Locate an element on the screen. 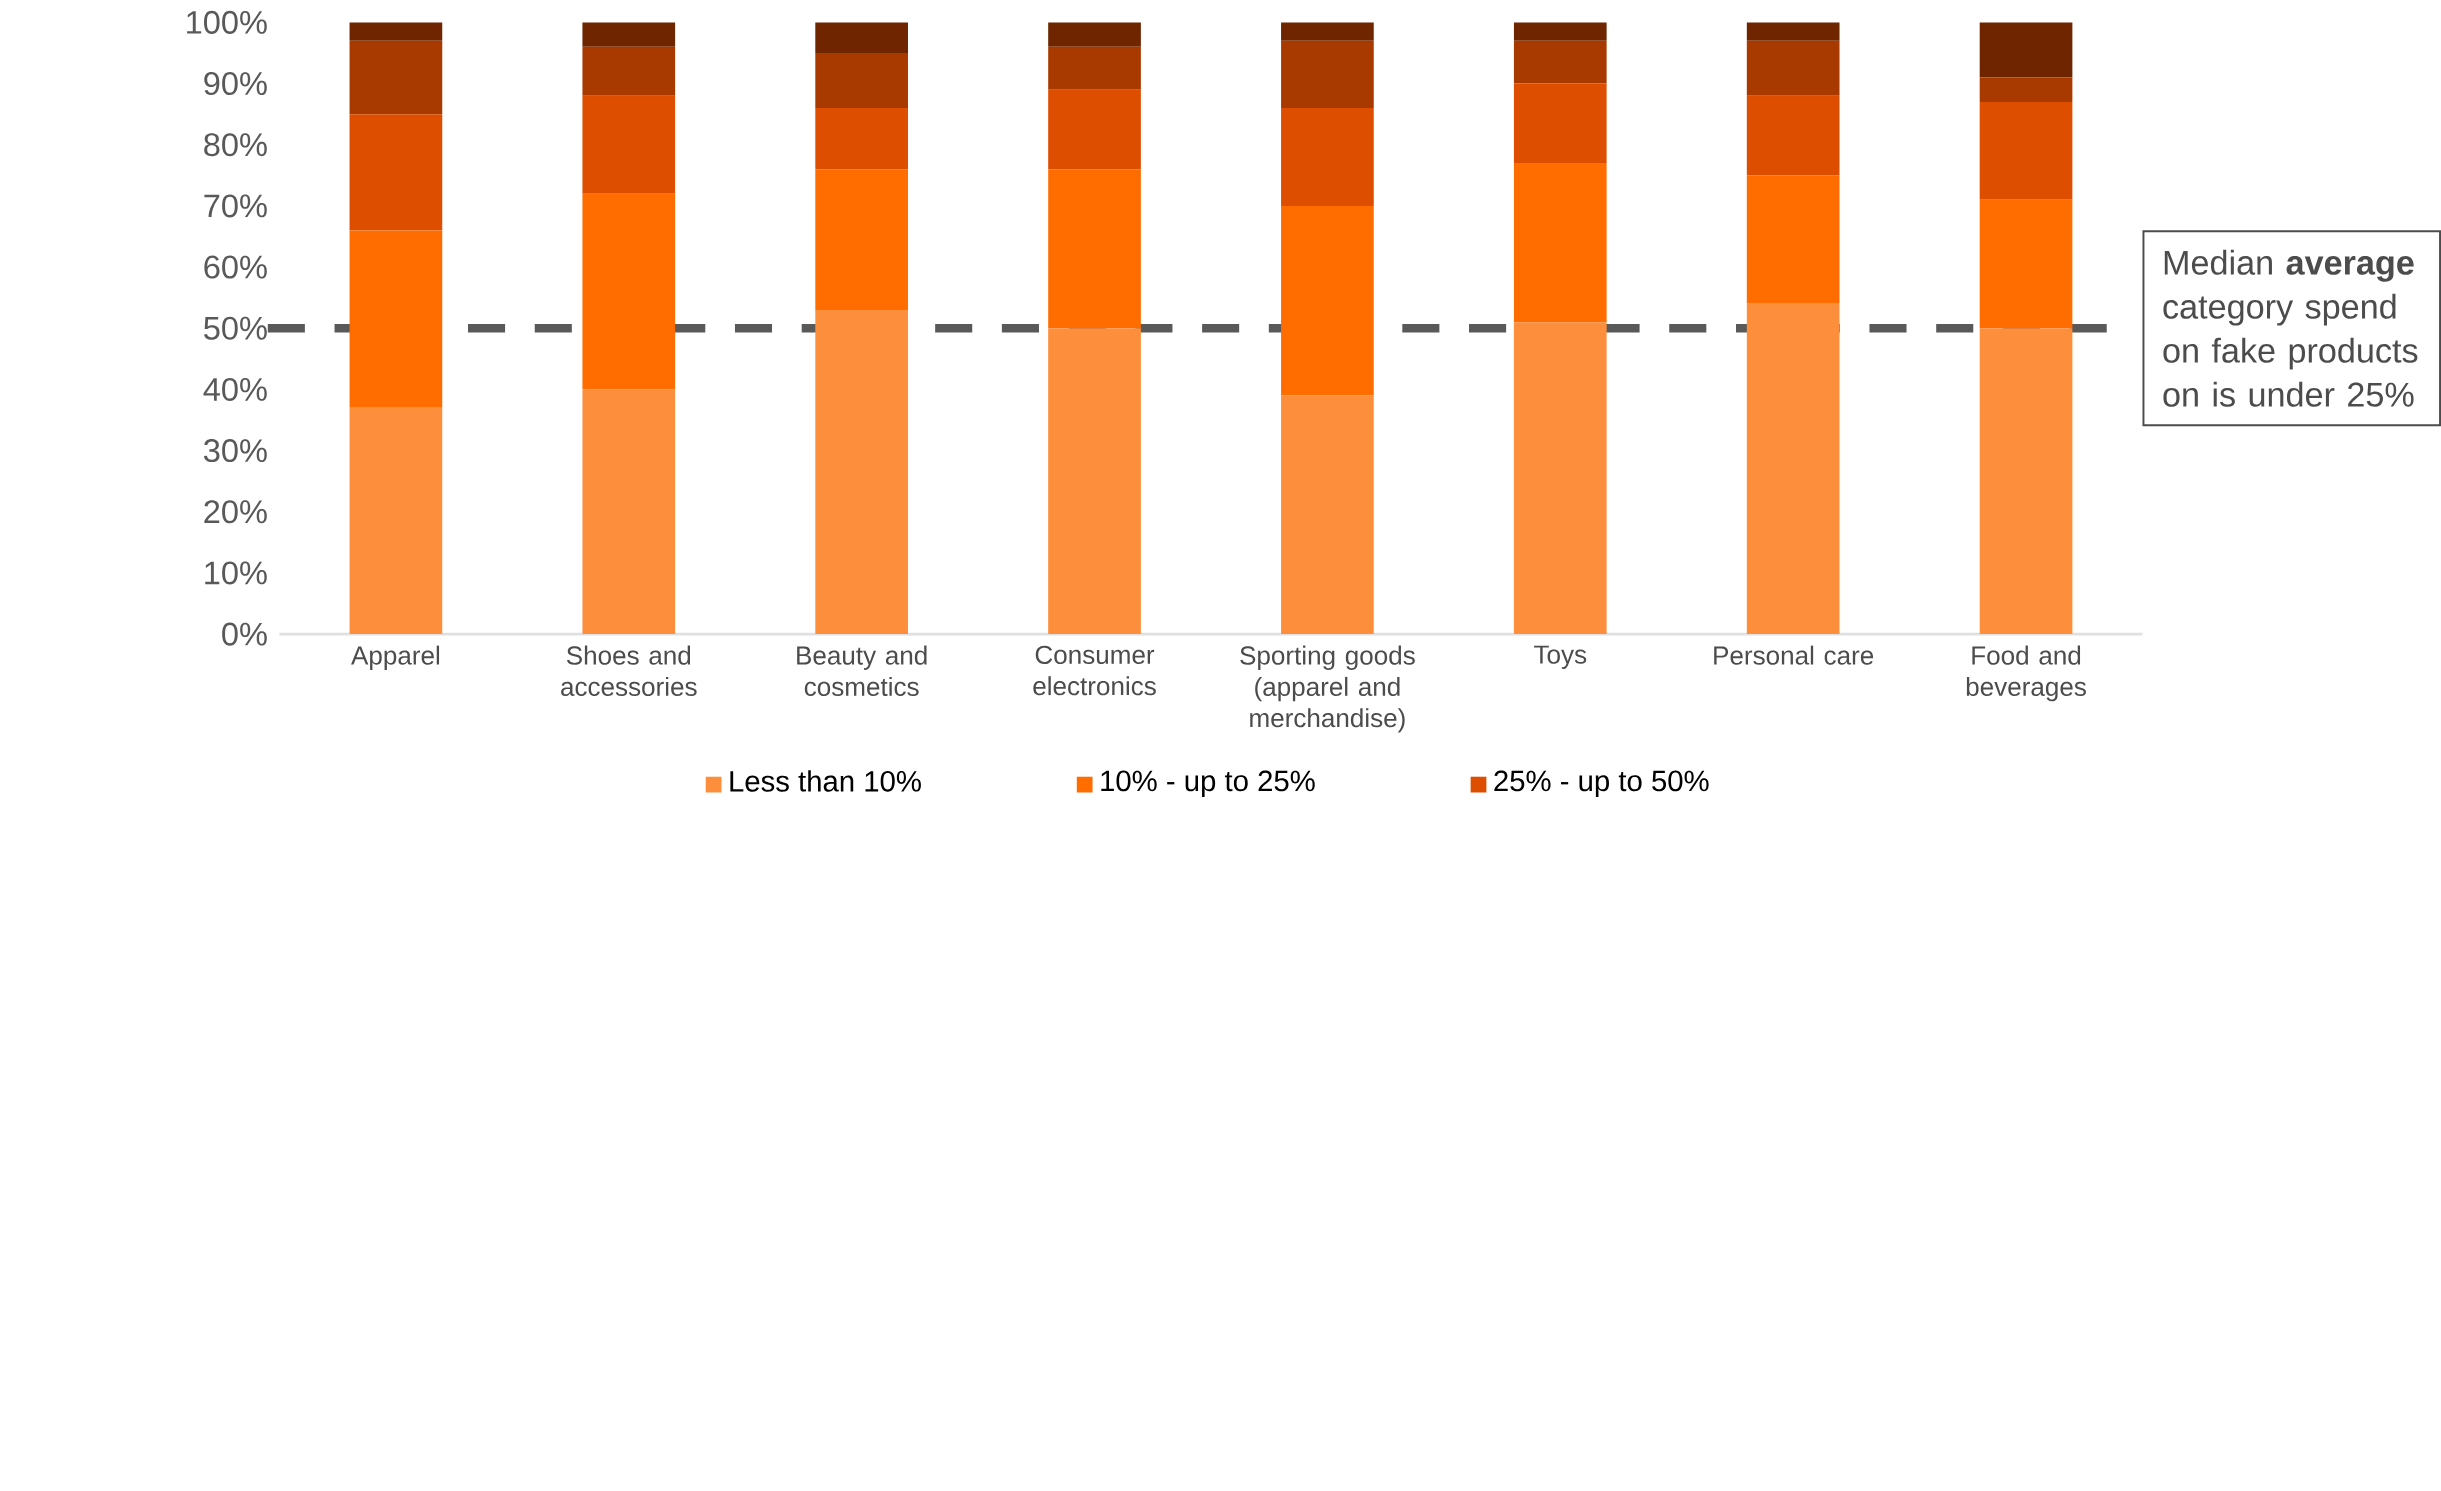  y-tick-label: 20% is located at coordinates (235, 512).